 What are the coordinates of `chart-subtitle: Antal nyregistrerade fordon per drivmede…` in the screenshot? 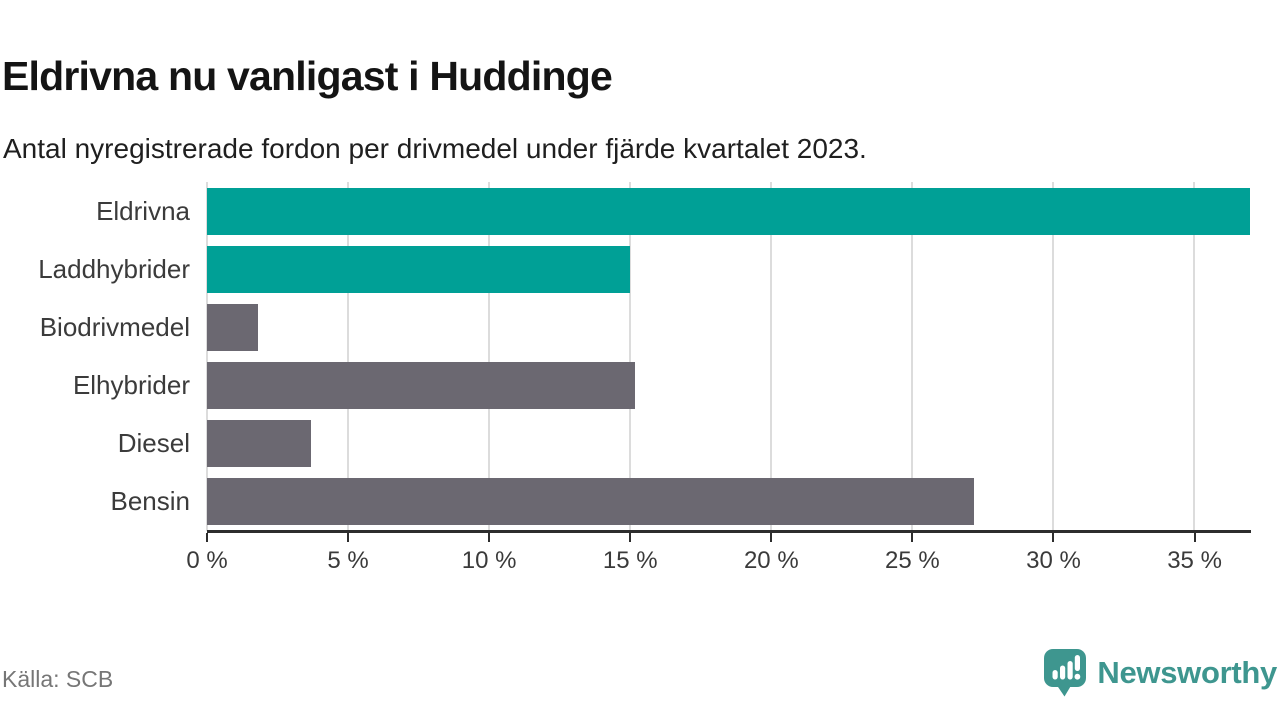 It's located at (435, 148).